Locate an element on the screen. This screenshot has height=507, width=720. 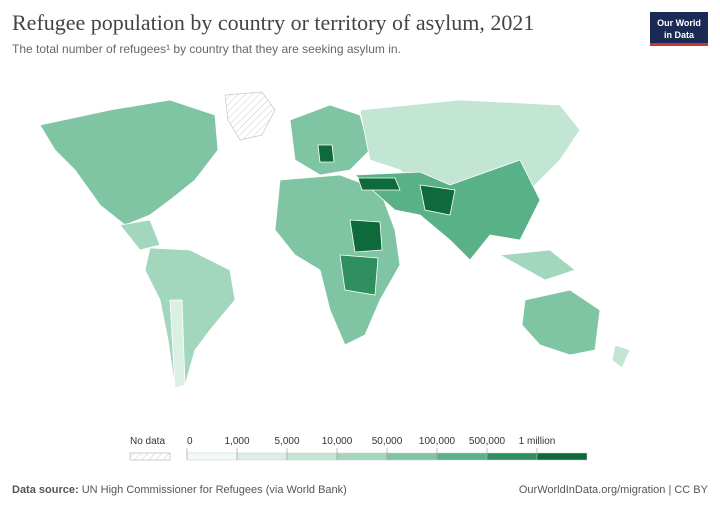
legend-label: 5,000 is located at coordinates (286, 441).